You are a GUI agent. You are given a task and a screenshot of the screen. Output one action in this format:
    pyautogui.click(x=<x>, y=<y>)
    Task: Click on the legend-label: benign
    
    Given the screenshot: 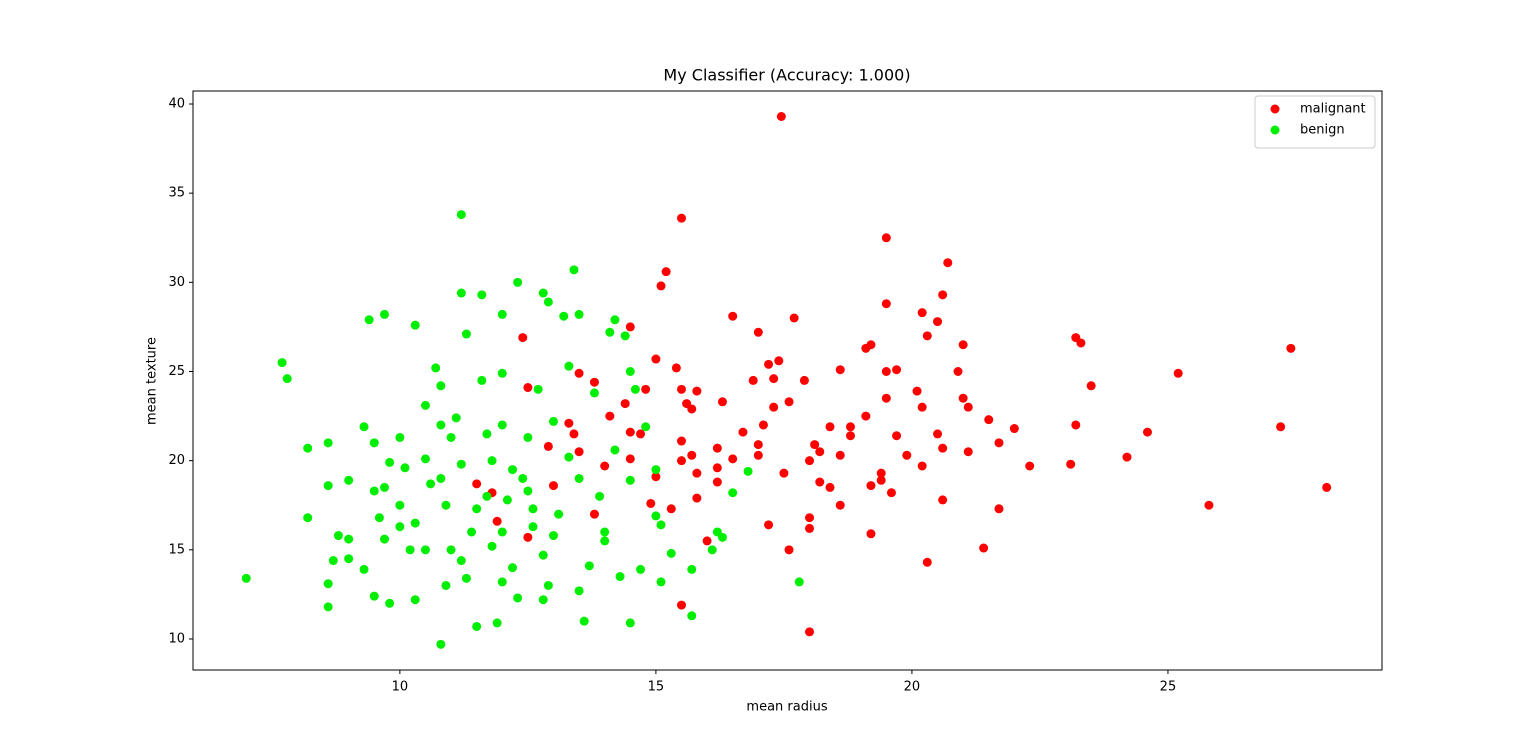 What is the action you would take?
    pyautogui.click(x=1322, y=130)
    